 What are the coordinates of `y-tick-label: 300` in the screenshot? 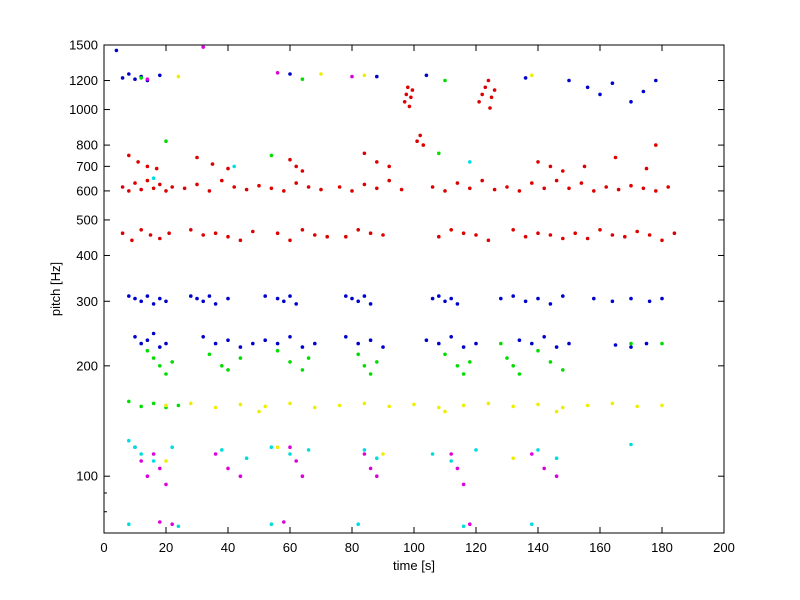 It's located at (87, 301).